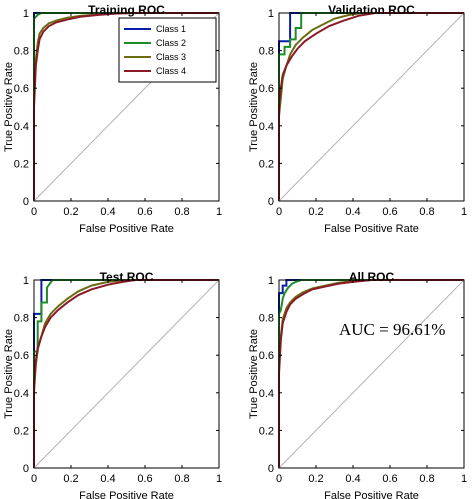 The height and width of the screenshot is (499, 474). Describe the element at coordinates (126, 10) in the screenshot. I see `chart-title: Training ROC` at that location.